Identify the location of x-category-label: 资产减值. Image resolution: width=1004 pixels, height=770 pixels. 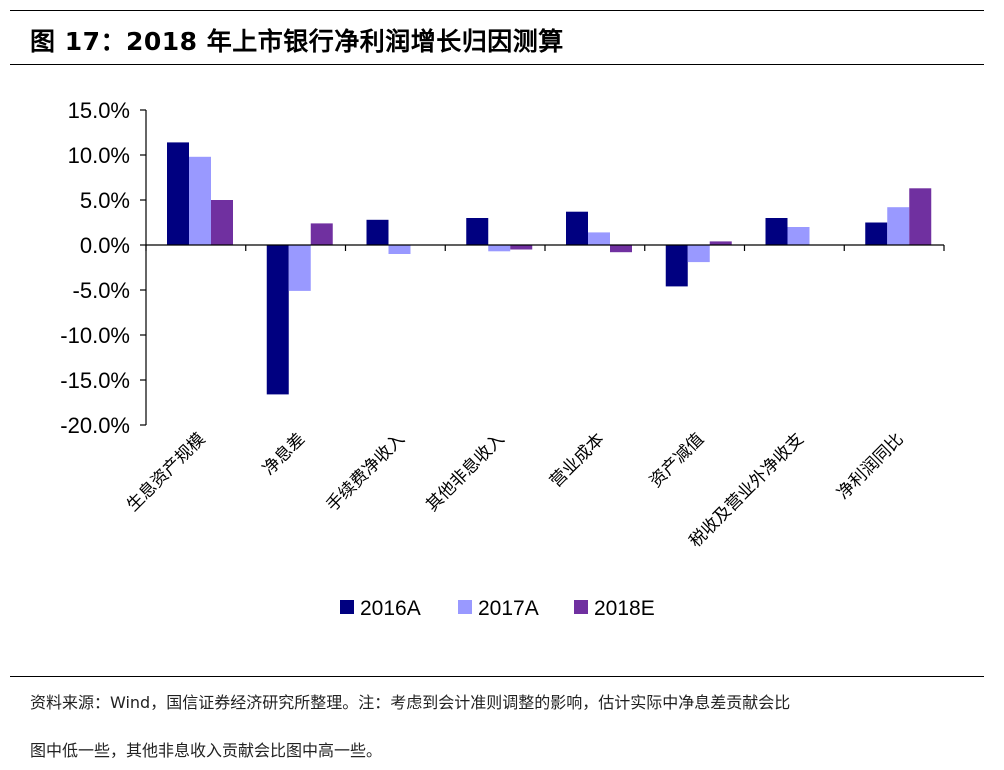
(677, 460).